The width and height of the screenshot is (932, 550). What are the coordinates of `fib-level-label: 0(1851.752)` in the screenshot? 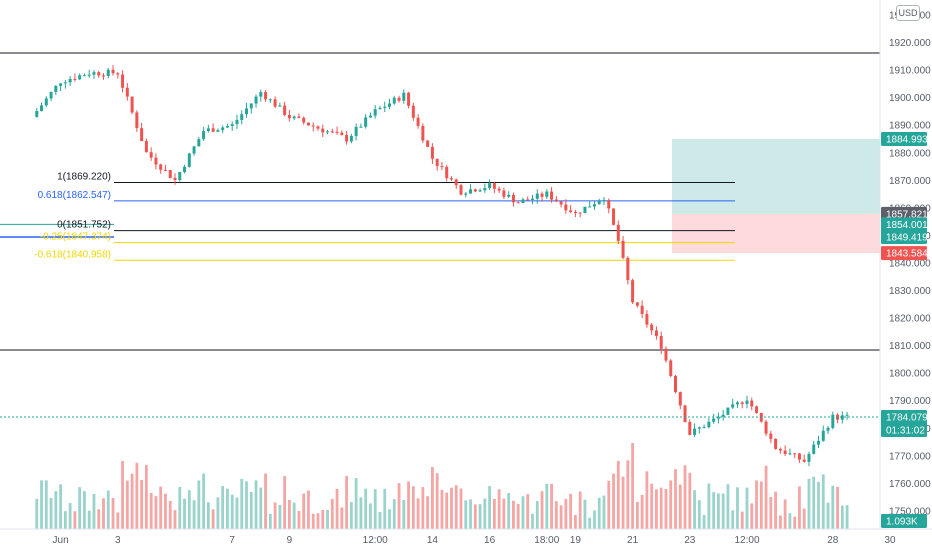 It's located at (84, 225).